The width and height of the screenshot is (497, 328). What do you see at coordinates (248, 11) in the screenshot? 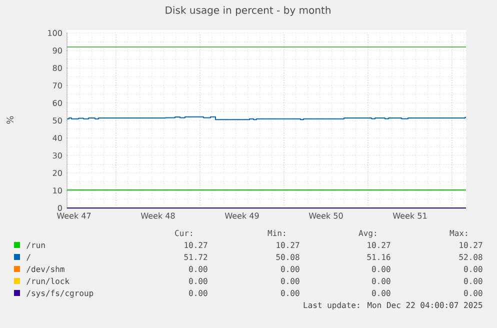
I see `chart-title: Disk usage in percent - by month` at bounding box center [248, 11].